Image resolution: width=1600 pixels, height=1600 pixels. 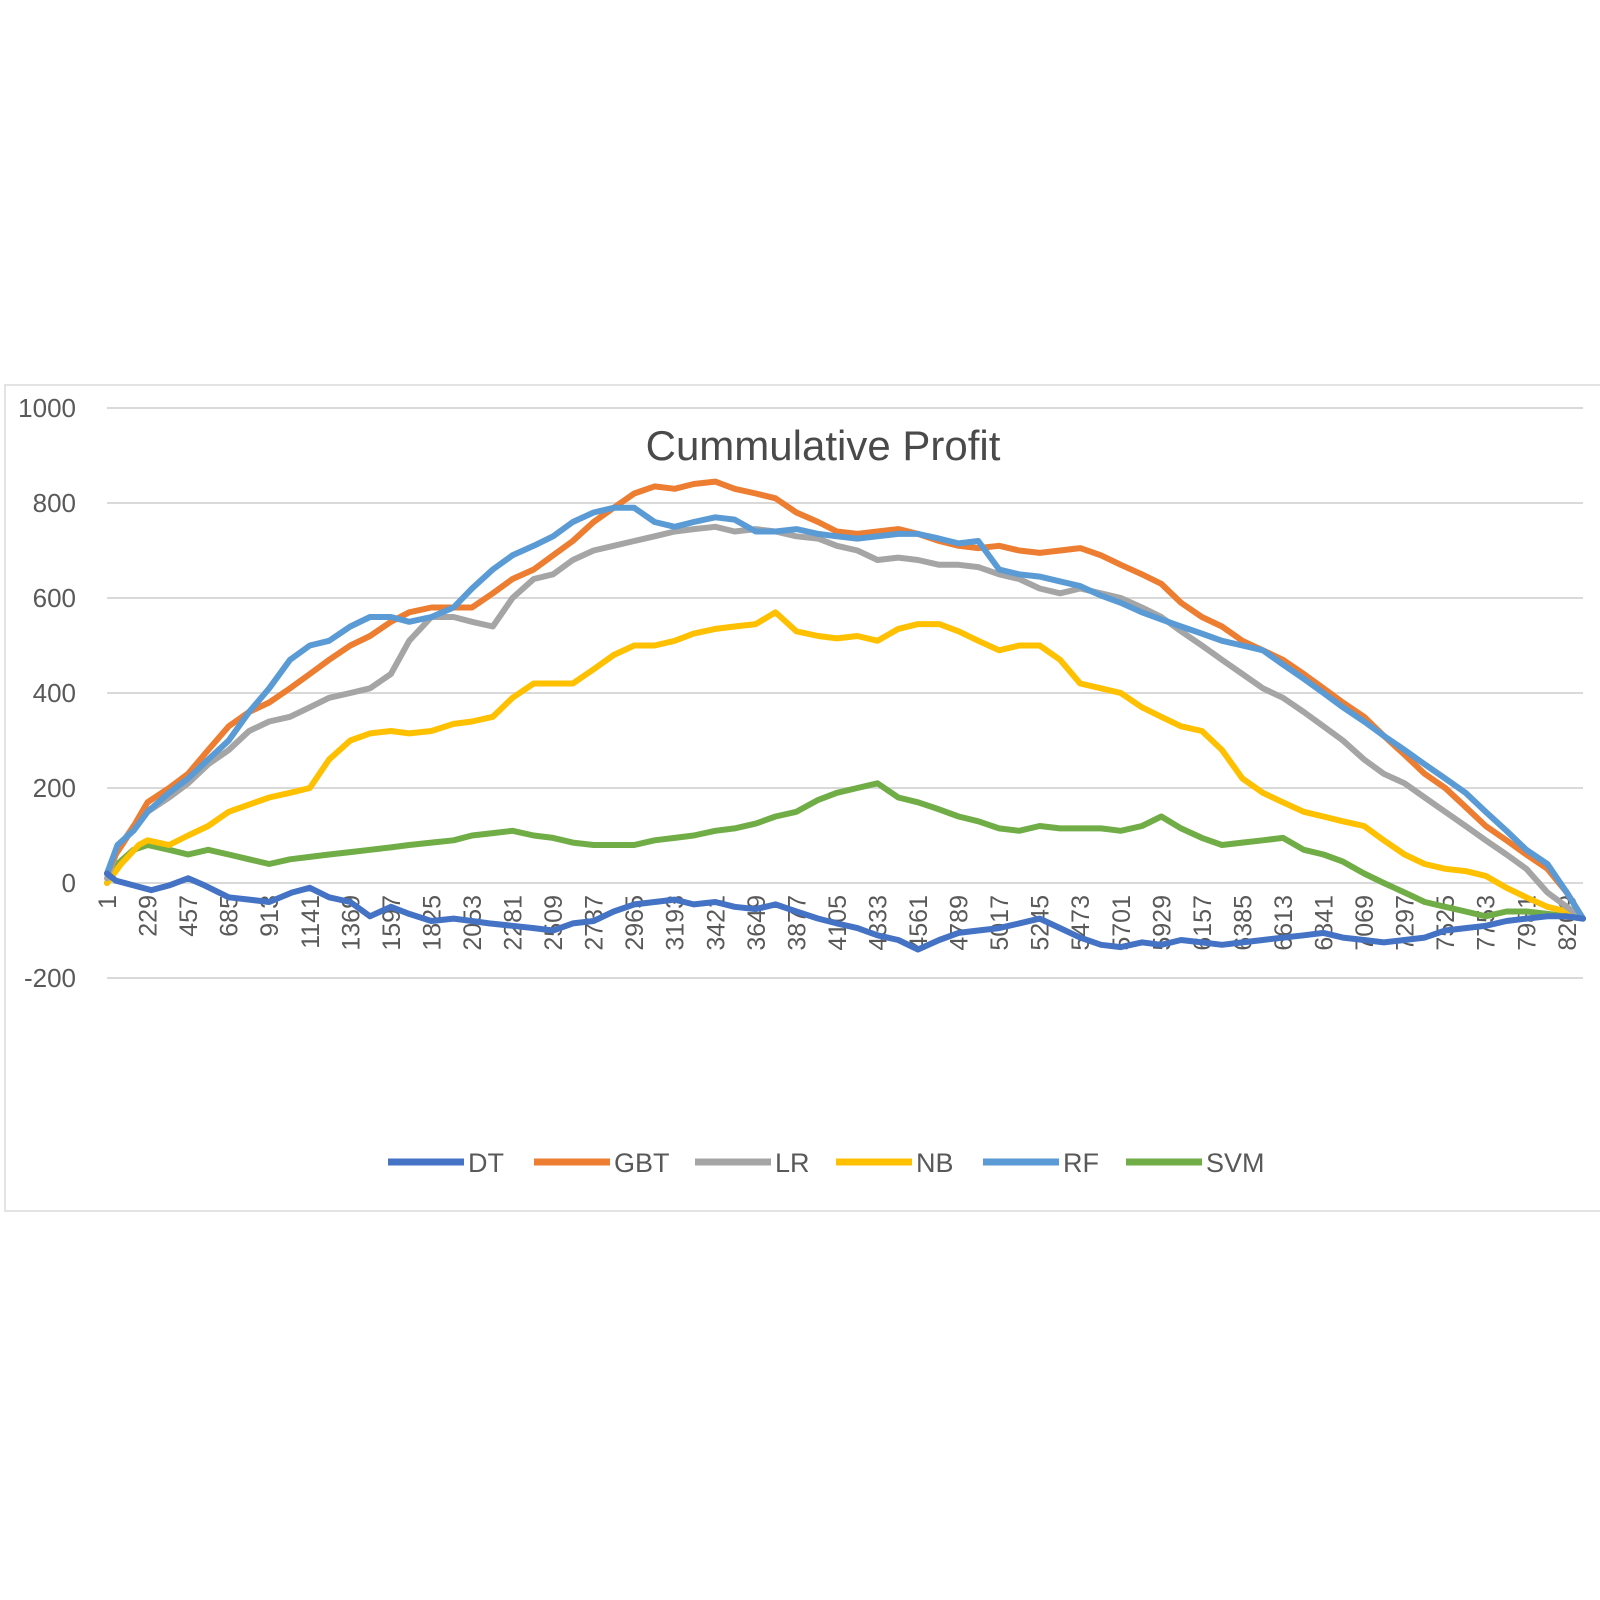 What do you see at coordinates (1325, 923) in the screenshot?
I see `x-tick-label: 6841` at bounding box center [1325, 923].